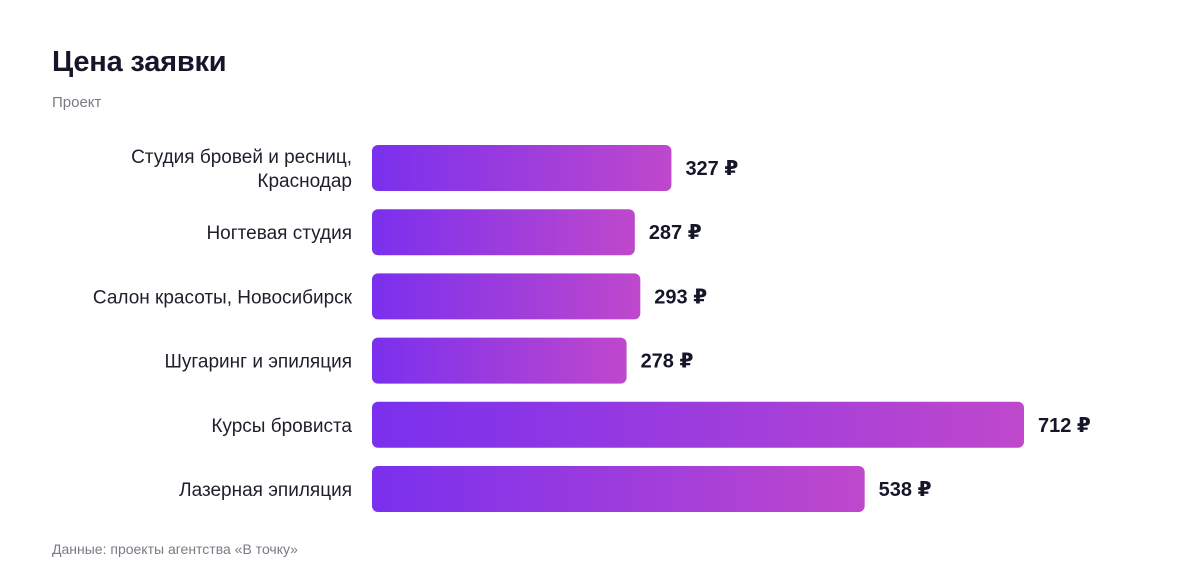 The image size is (1200, 584). What do you see at coordinates (711, 169) in the screenshot?
I see `value-label-0: 327 ₽` at bounding box center [711, 169].